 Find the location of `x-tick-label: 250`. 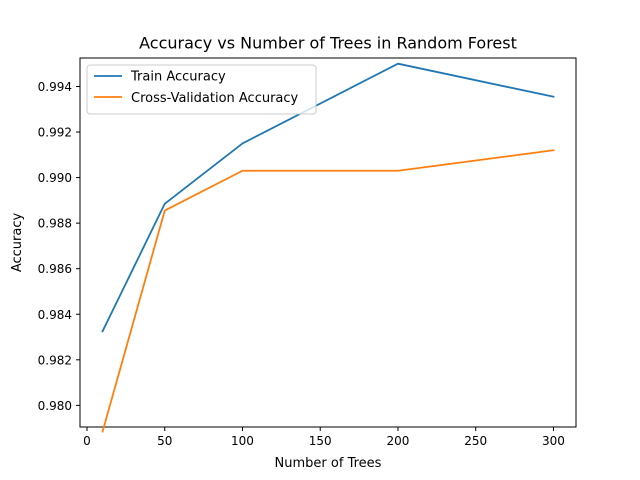

x-tick-label: 250 is located at coordinates (475, 441).